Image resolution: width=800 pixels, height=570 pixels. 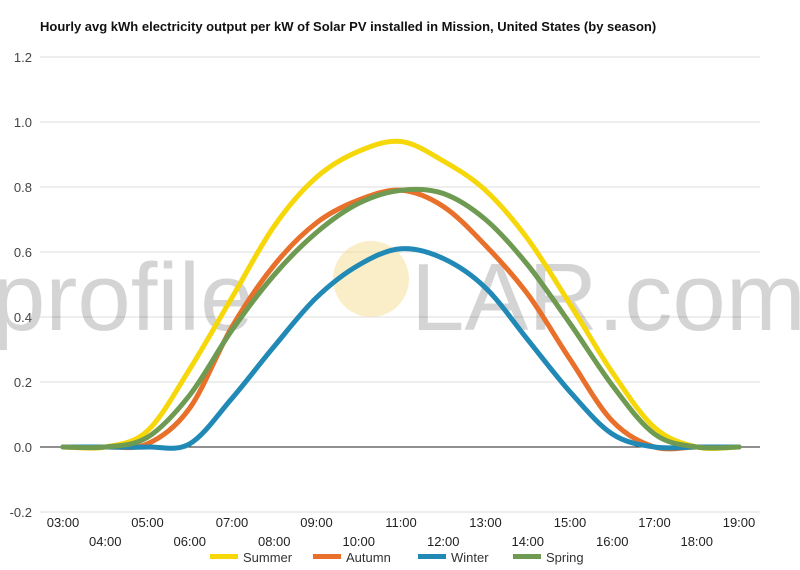 I want to click on y-tick-label: 0.2, so click(x=23, y=382).